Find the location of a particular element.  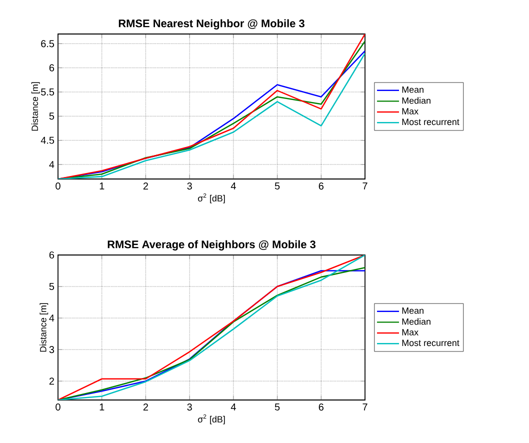

chart-title: RMSE Average of Neighbors @ Mobile 3 is located at coordinates (212, 245).